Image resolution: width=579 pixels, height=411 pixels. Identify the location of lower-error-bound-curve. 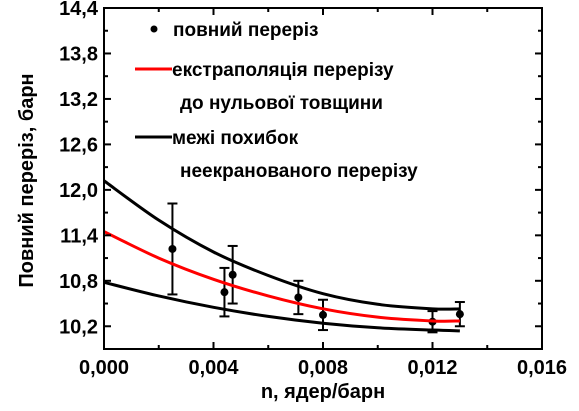
(281, 306).